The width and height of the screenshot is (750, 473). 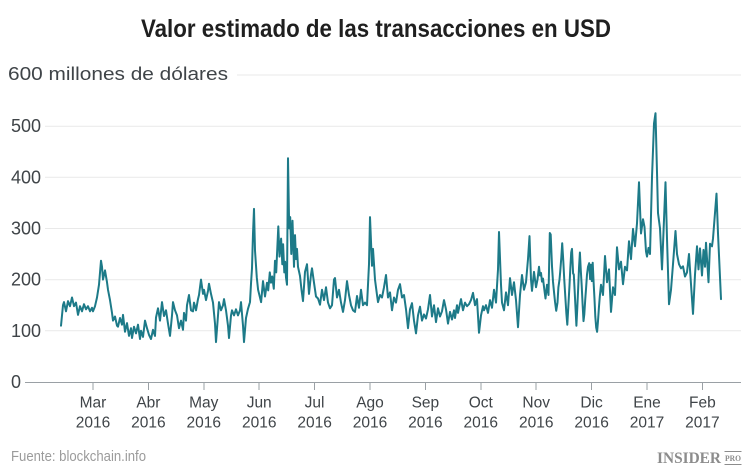 What do you see at coordinates (118, 74) in the screenshot?
I see `svg-text: 600 millones de dólares` at bounding box center [118, 74].